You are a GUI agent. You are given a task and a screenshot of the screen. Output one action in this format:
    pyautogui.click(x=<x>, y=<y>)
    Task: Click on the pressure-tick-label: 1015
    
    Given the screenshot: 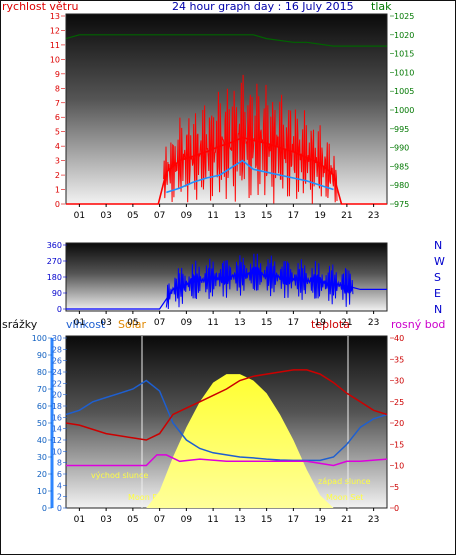 What is the action you would take?
    pyautogui.click(x=404, y=54)
    